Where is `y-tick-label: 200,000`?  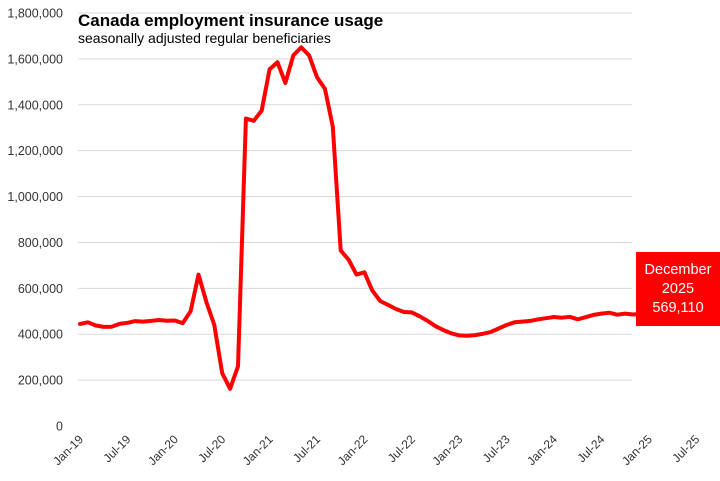
y-tick-label: 200,000 is located at coordinates (40, 381).